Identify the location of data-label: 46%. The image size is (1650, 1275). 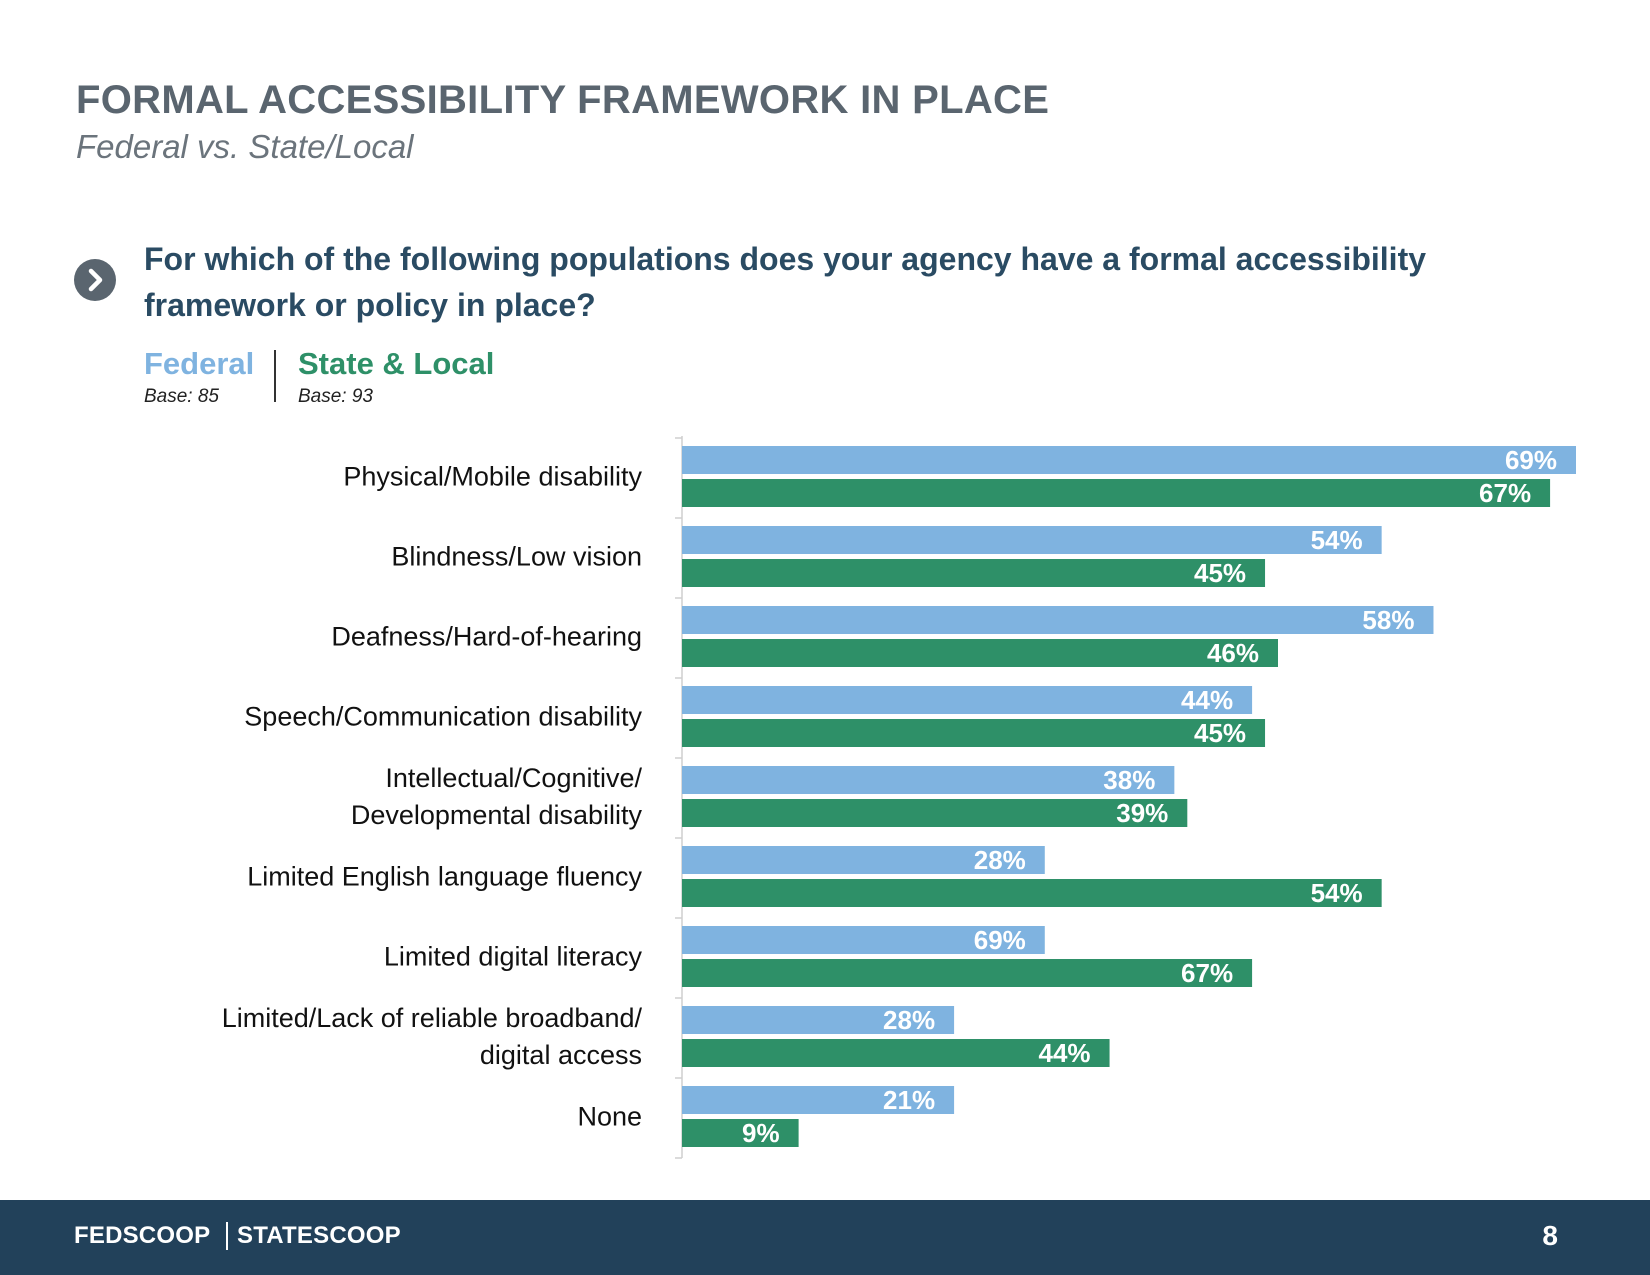
(1233, 653).